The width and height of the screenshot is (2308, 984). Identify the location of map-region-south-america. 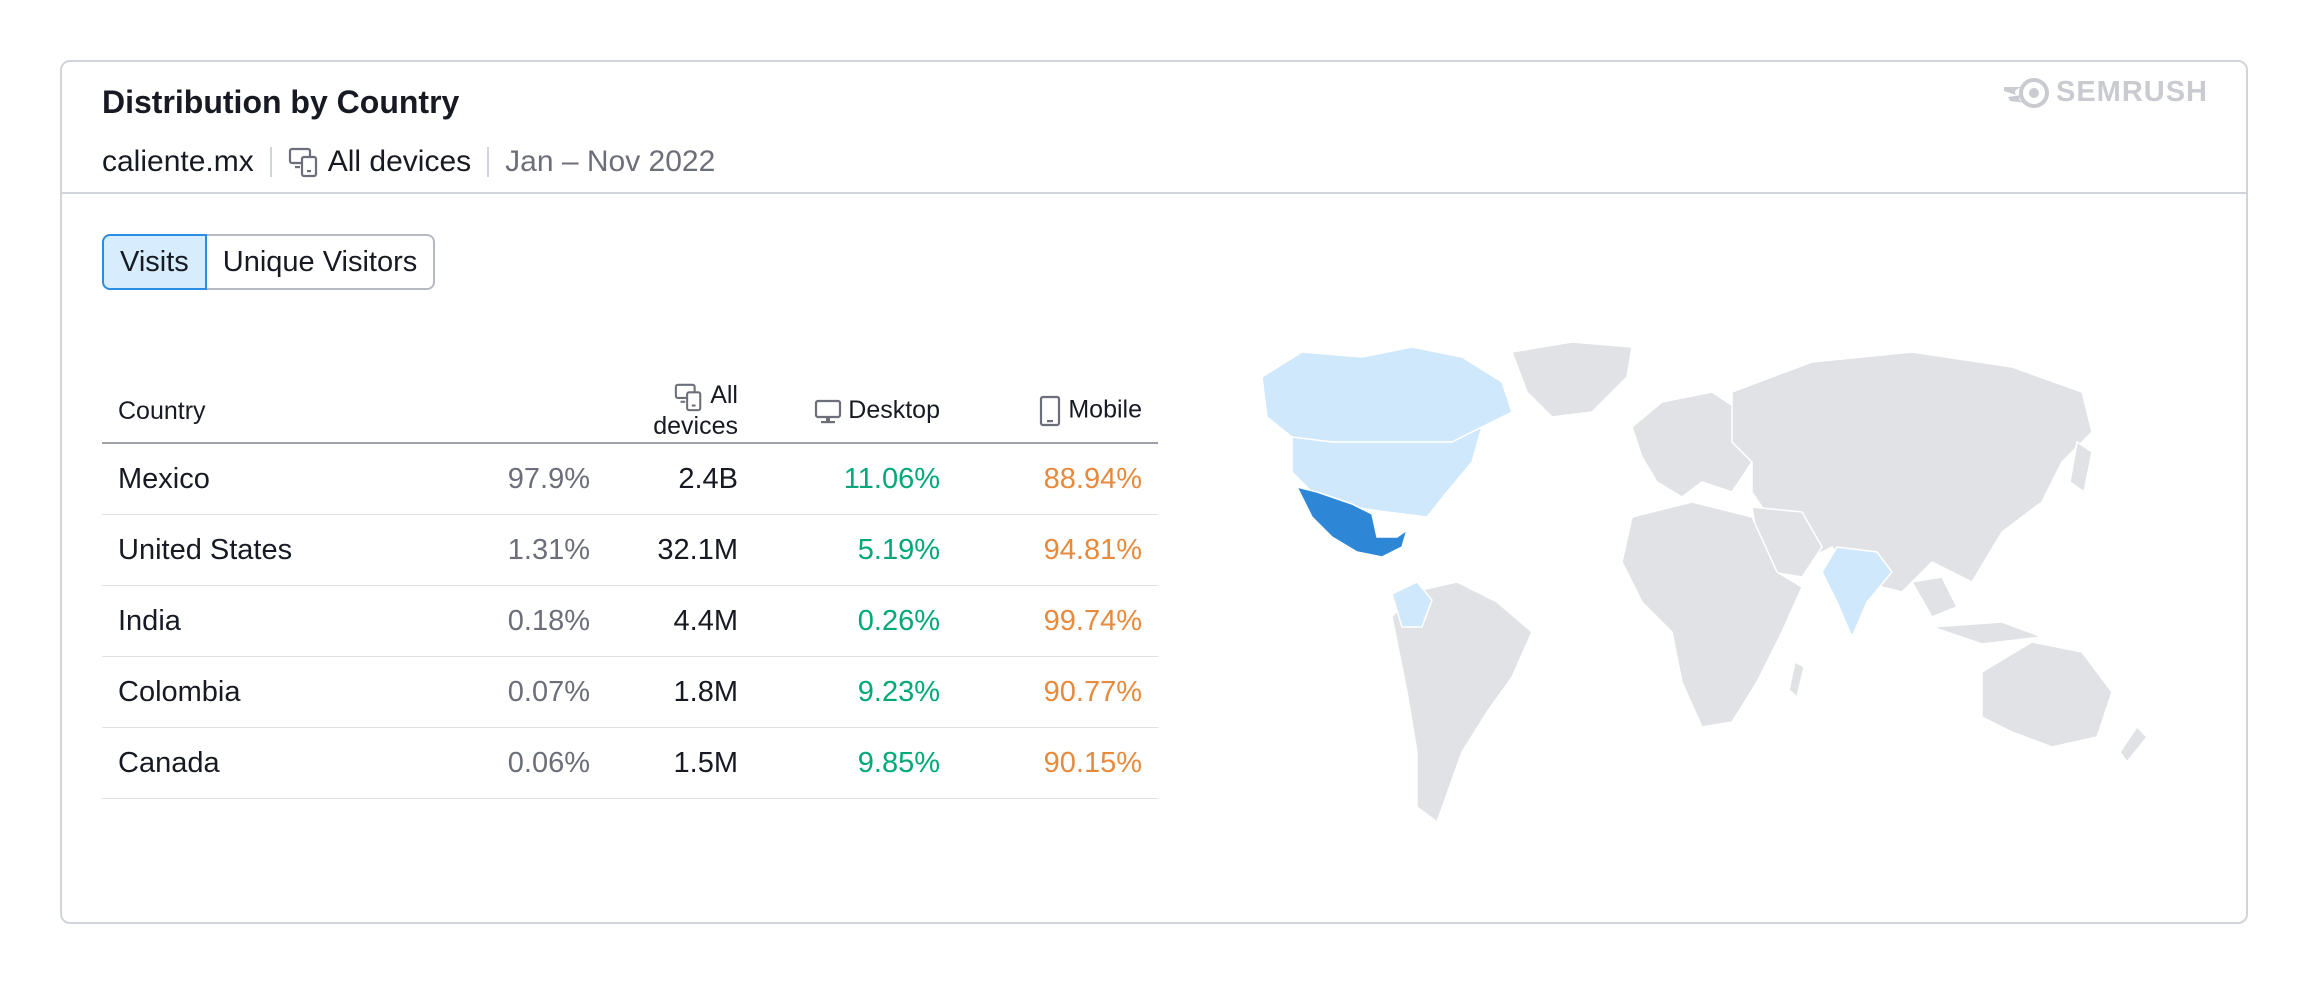
(1462, 702).